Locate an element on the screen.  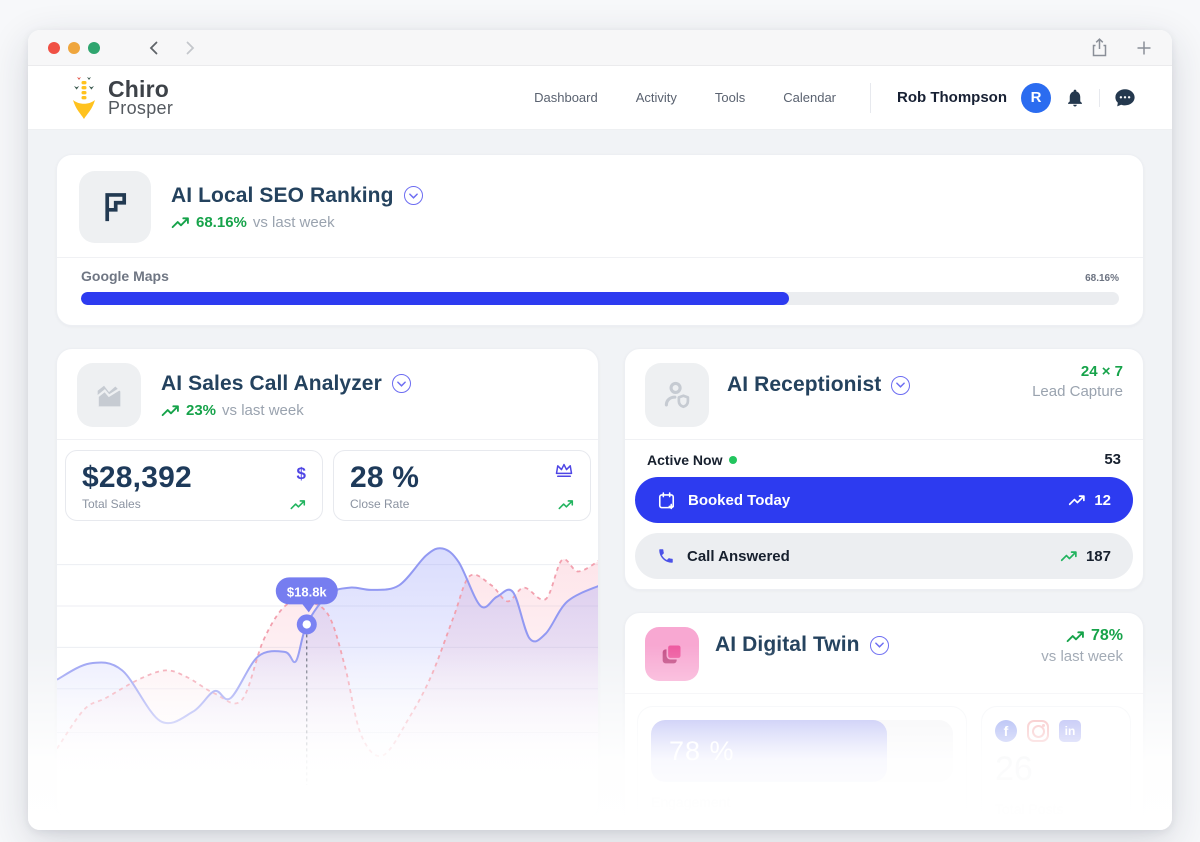
seo-progress-fill is located at coordinates (435, 298).